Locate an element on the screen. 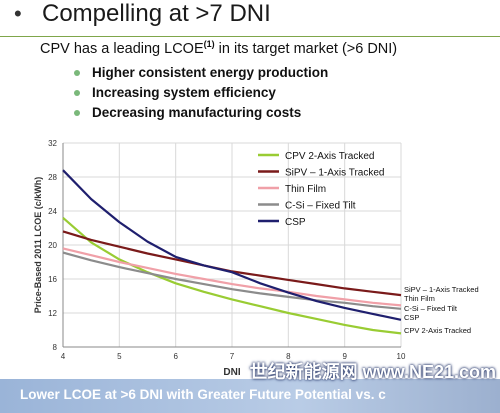 Image resolution: width=500 pixels, height=413 pixels. series-line-thinfilm is located at coordinates (232, 277).